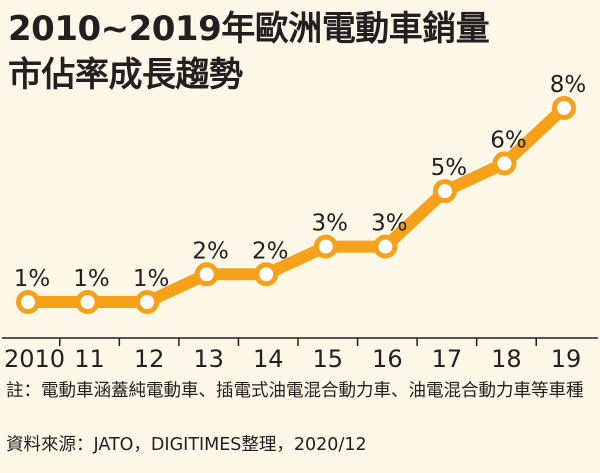  What do you see at coordinates (249, 29) in the screenshot?
I see `chart-title-line-1: 2010~2019年歐洲電動車銷量` at bounding box center [249, 29].